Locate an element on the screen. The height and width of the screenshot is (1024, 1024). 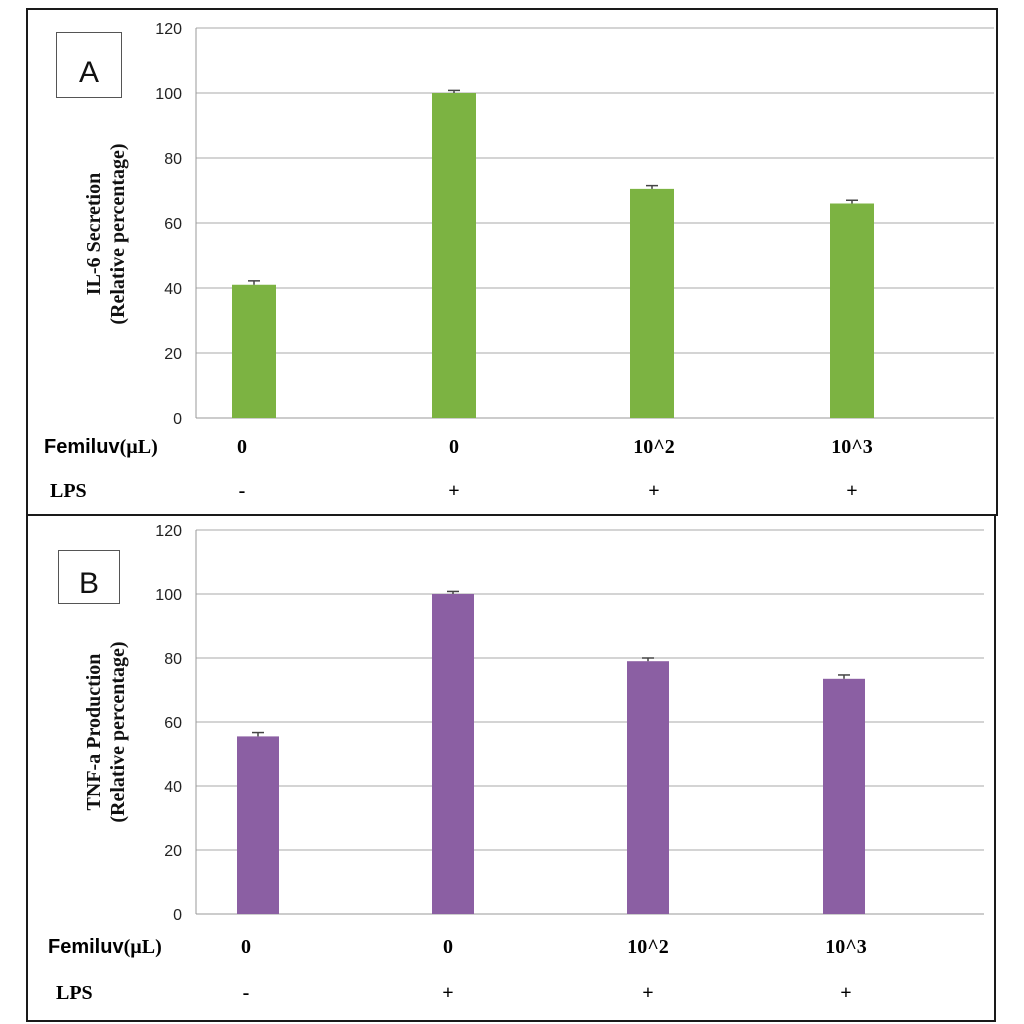
cell-lps-b-3: + is located at coordinates (648, 993).